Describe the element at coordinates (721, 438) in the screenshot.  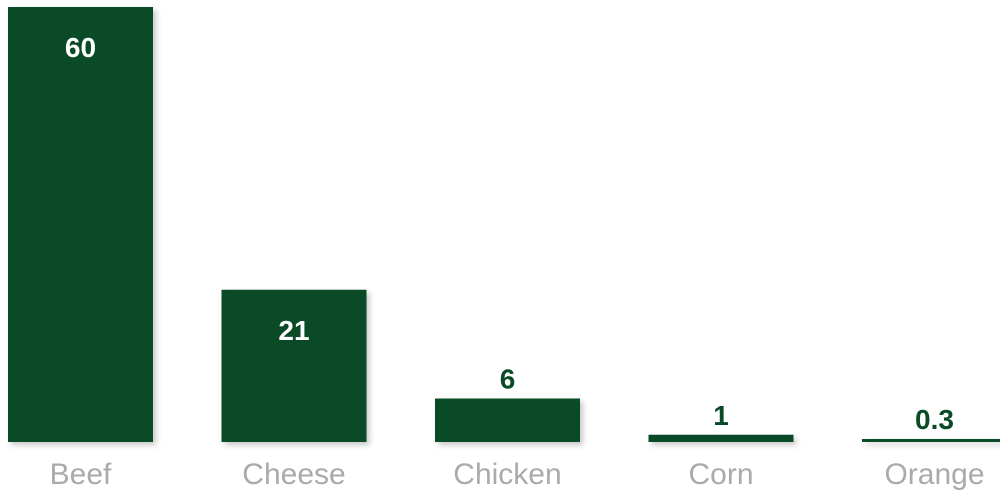
I see `bar-corn` at that location.